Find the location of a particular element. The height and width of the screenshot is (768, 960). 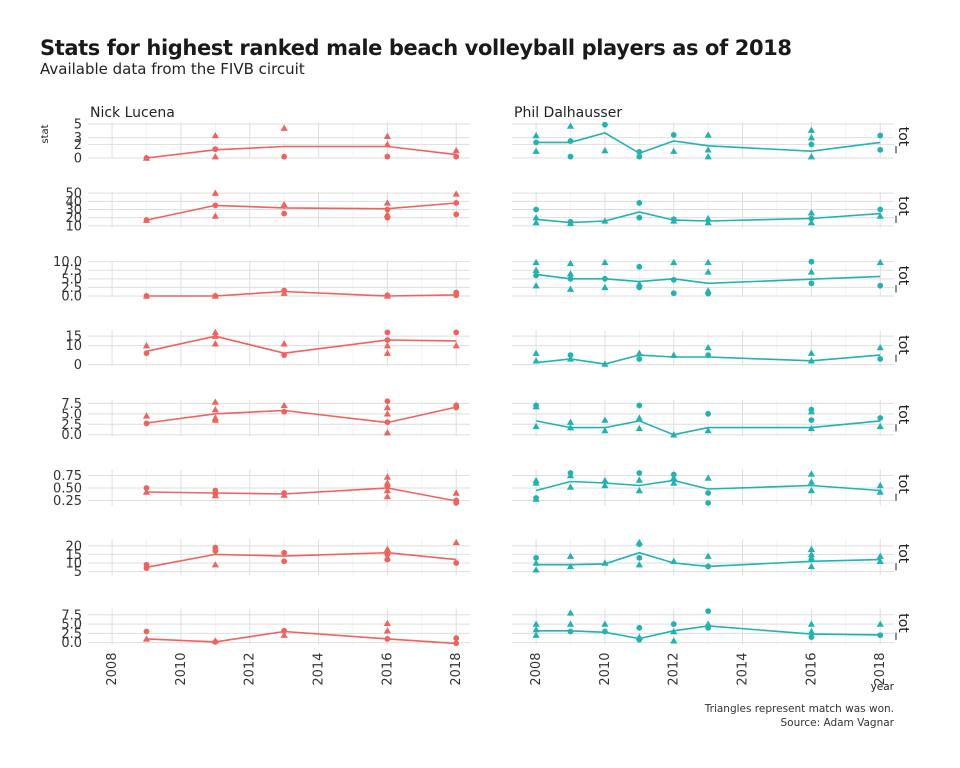

y-tick-label: 15 is located at coordinates (73, 337).